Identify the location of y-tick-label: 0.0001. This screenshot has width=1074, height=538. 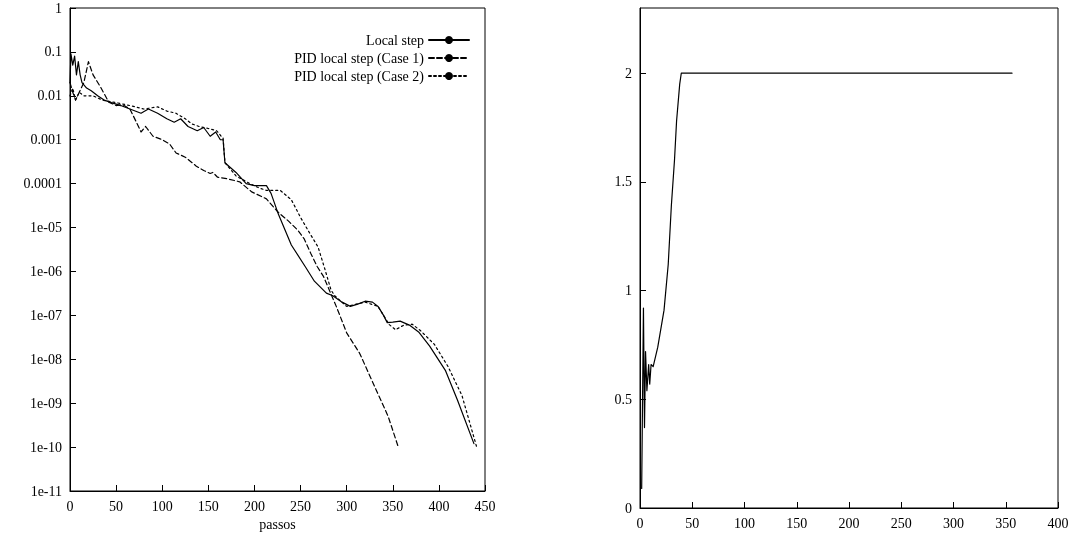
(42, 184).